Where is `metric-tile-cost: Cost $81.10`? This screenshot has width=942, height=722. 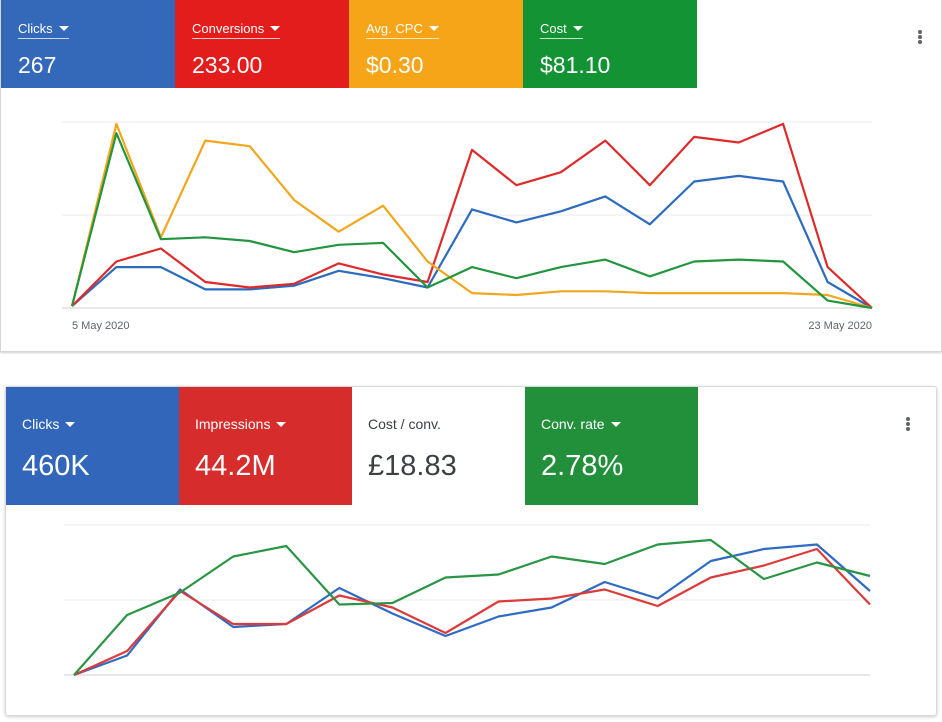
metric-tile-cost: Cost $81.10 is located at coordinates (610, 44).